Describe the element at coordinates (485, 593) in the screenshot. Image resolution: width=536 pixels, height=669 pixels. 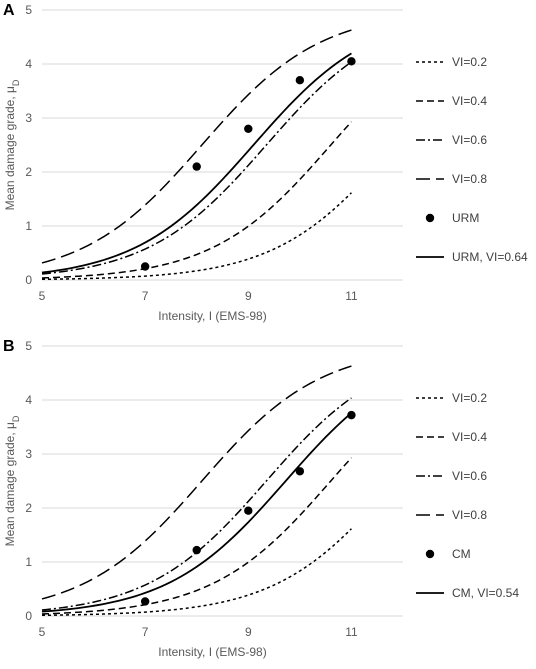
I see `legend-label: CM, VI=0.54` at that location.